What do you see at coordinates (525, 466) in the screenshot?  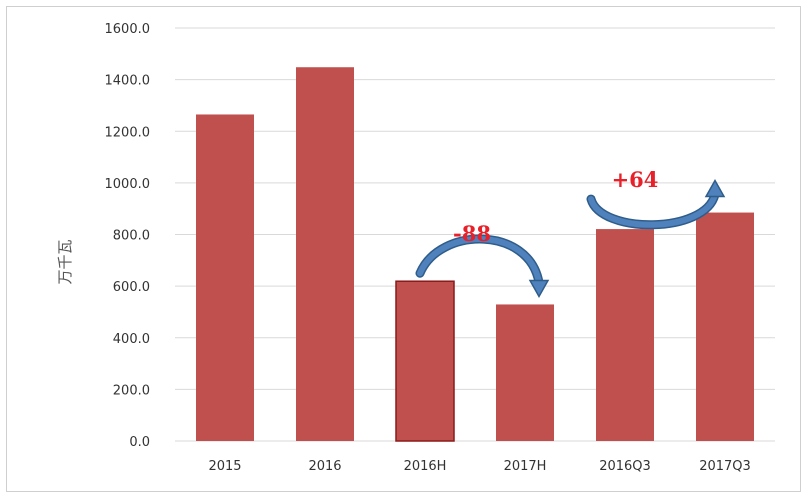 I see `x-tick-label: 2017H` at bounding box center [525, 466].